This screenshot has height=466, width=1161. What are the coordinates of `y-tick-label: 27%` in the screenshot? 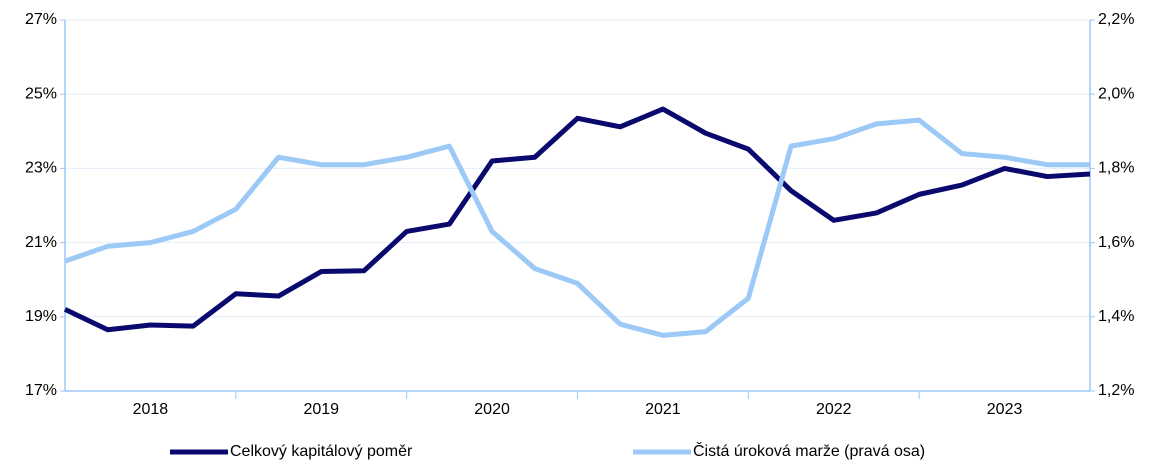 It's located at (41, 19).